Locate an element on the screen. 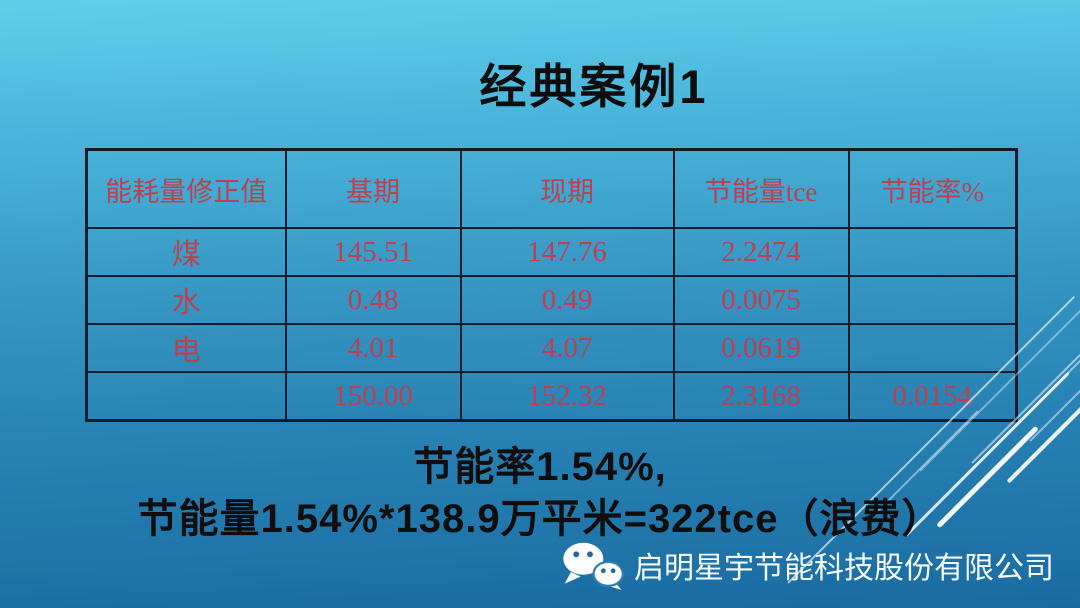  cell: 水 is located at coordinates (186, 300).